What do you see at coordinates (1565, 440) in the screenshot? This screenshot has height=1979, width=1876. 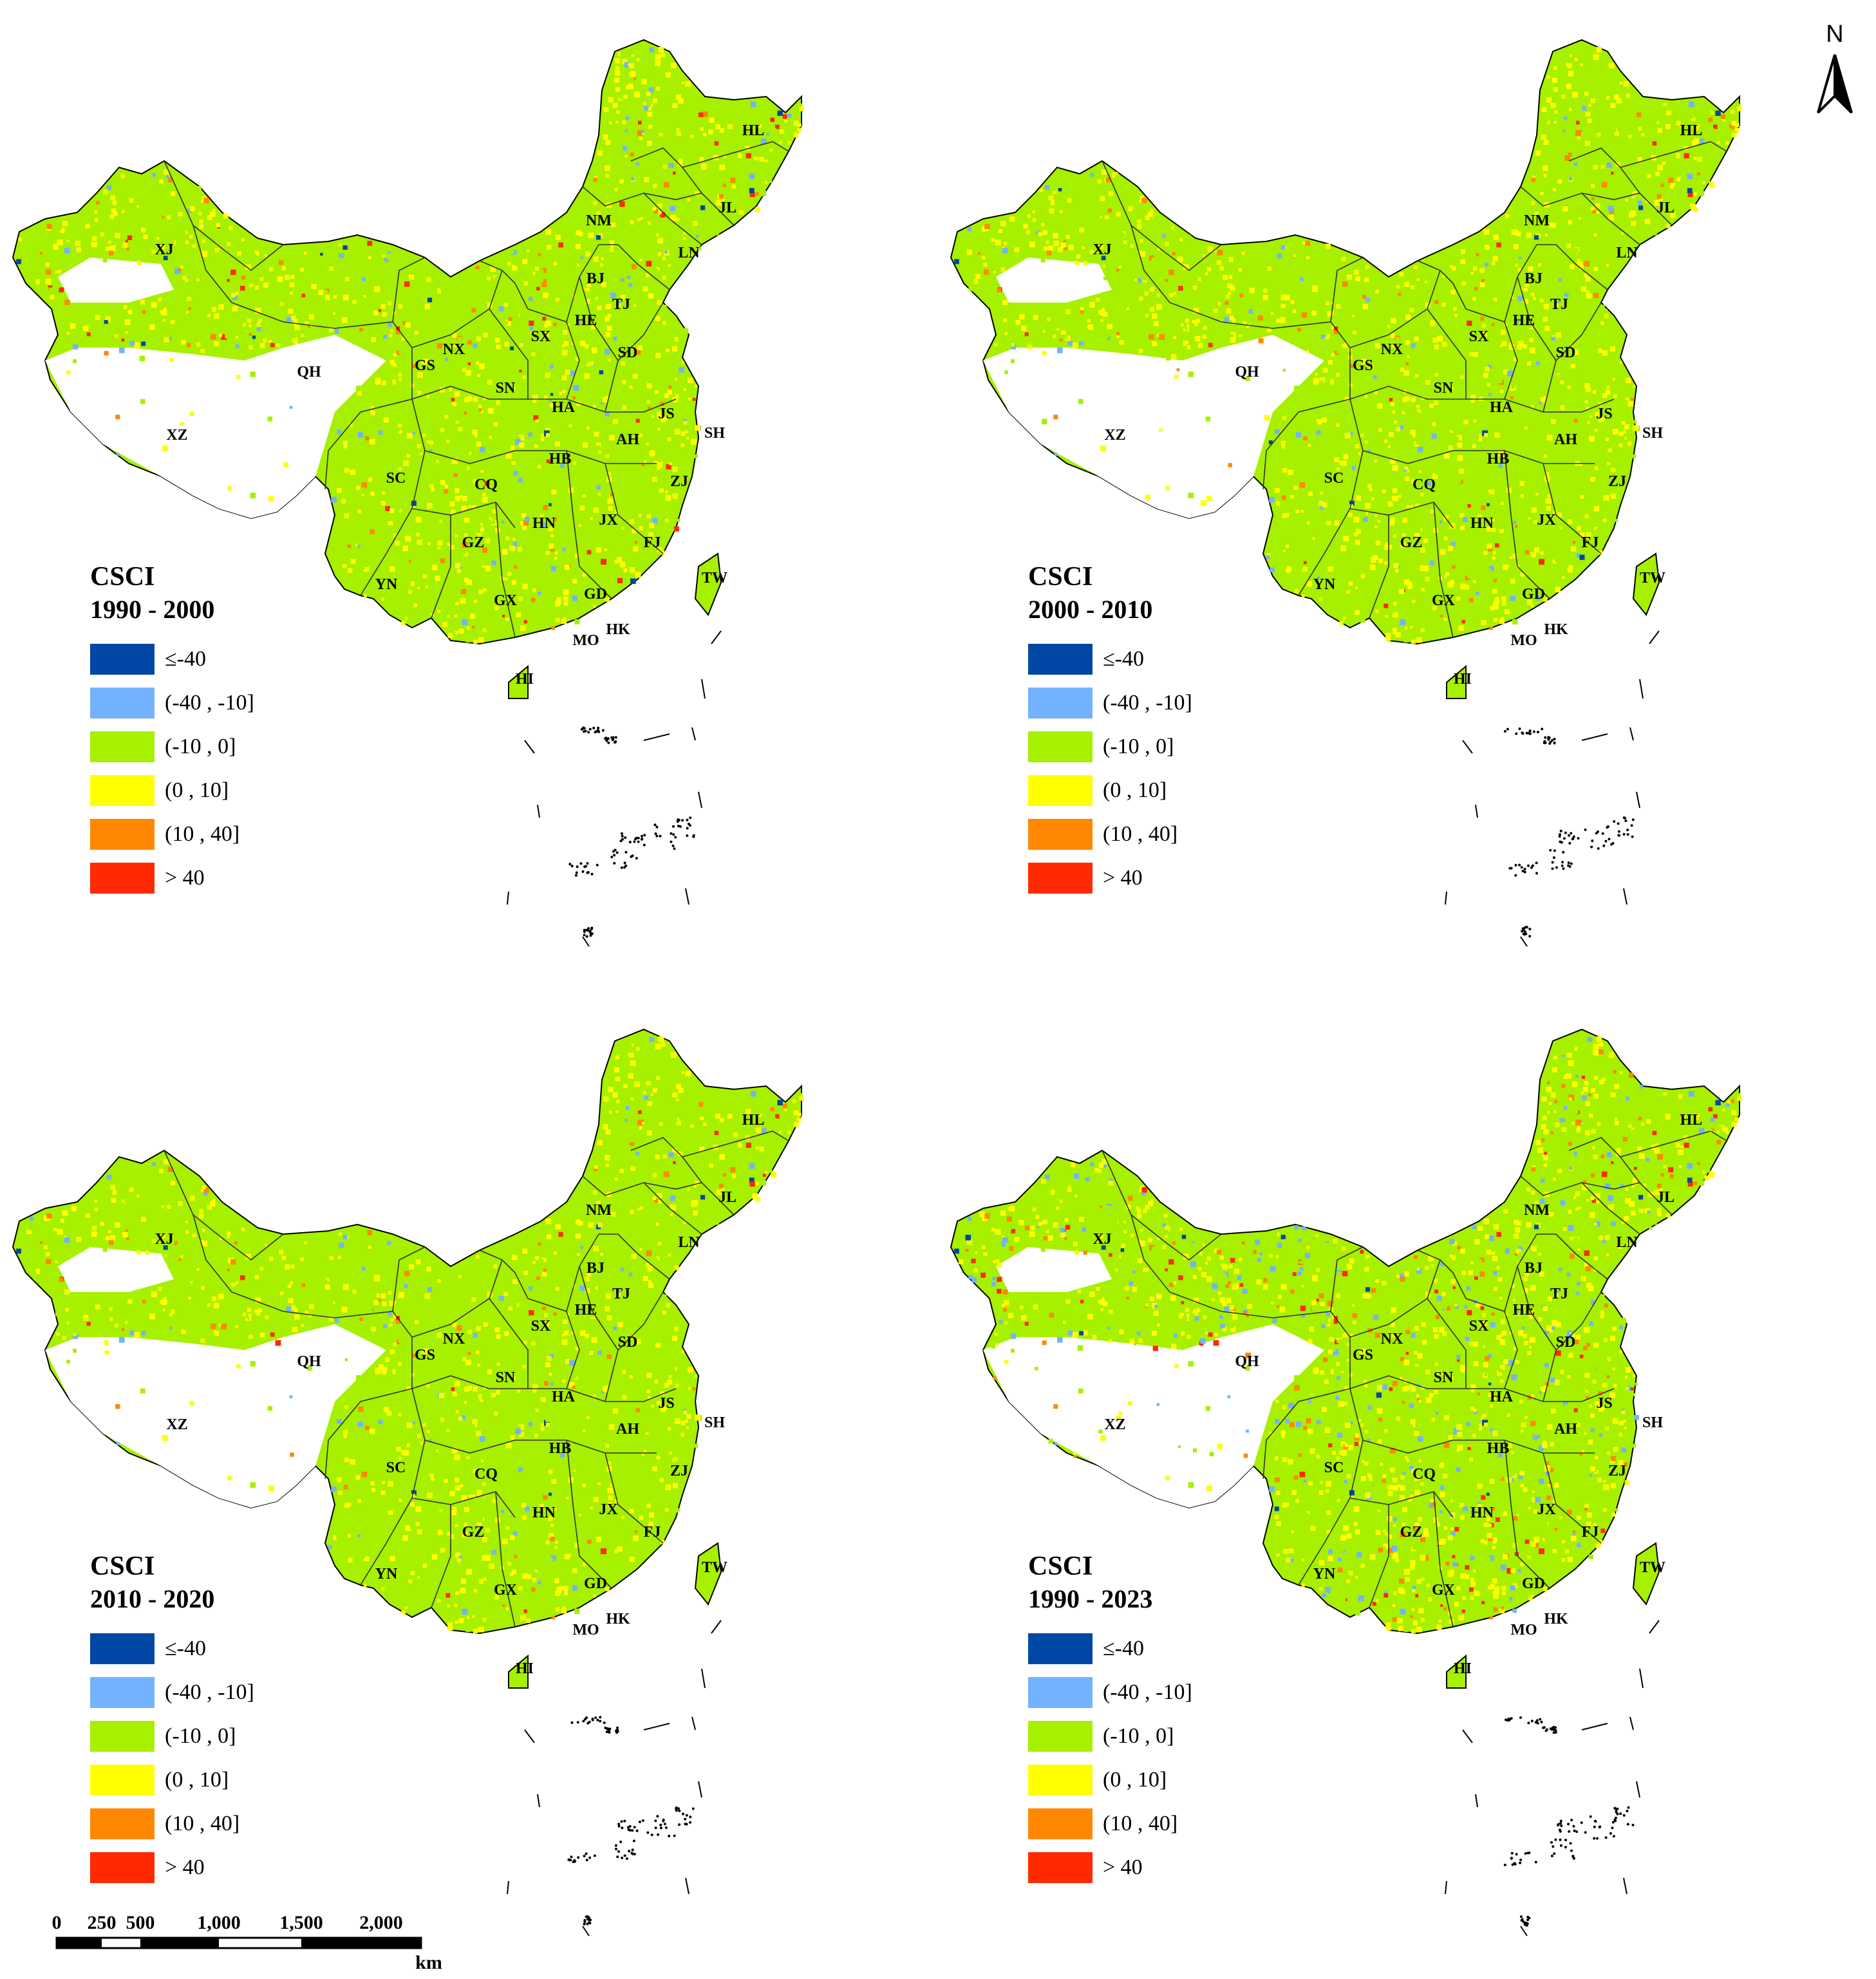 I see `province-label: AH` at bounding box center [1565, 440].